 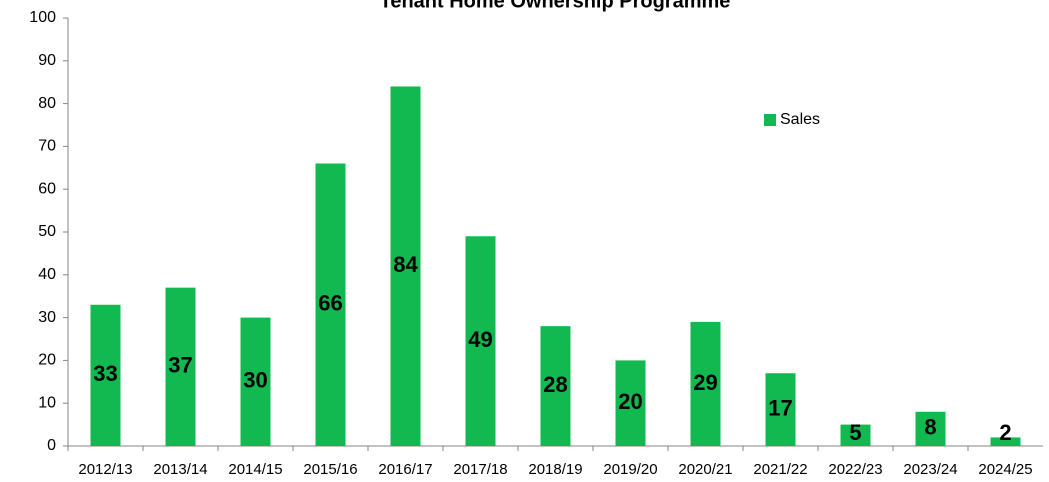 I want to click on data-label: 17, so click(x=780, y=407).